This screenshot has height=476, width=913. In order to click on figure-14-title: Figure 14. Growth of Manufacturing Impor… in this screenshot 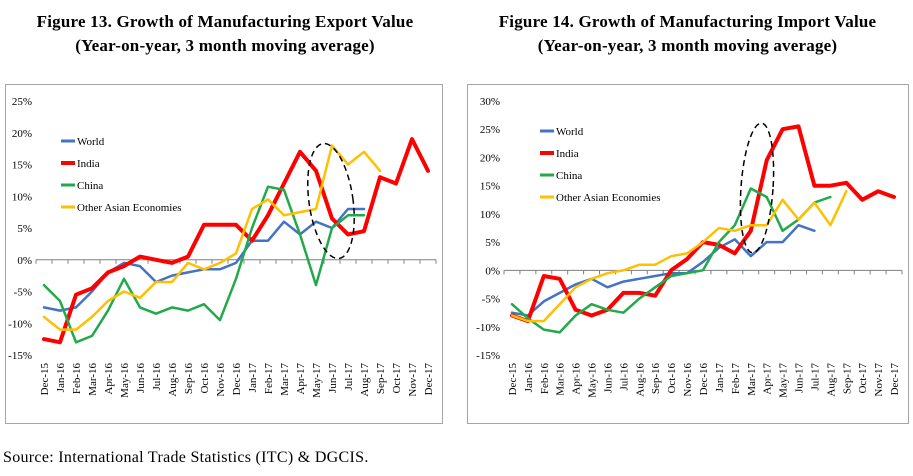, I will do `click(687, 34)`.